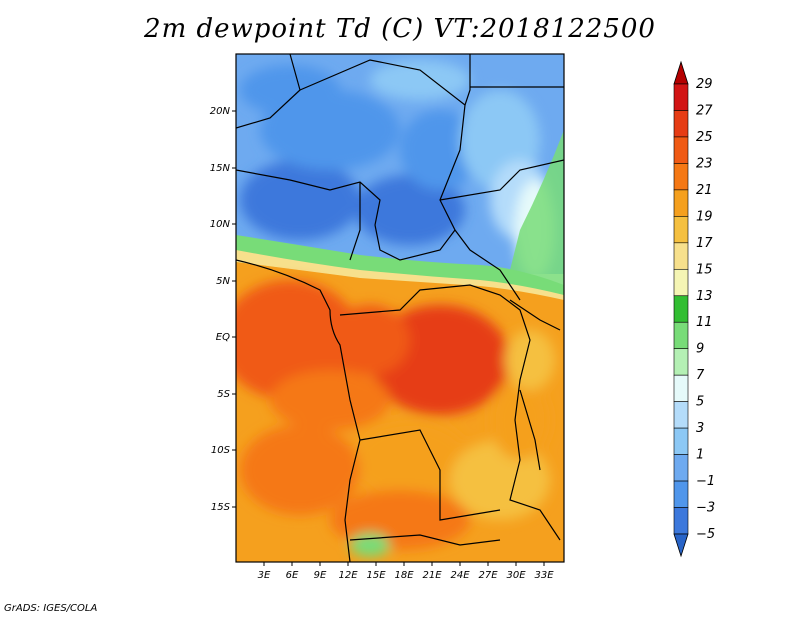 Image resolution: width=800 pixels, height=618 pixels. I want to click on colorbar-label: −5, so click(705, 534).